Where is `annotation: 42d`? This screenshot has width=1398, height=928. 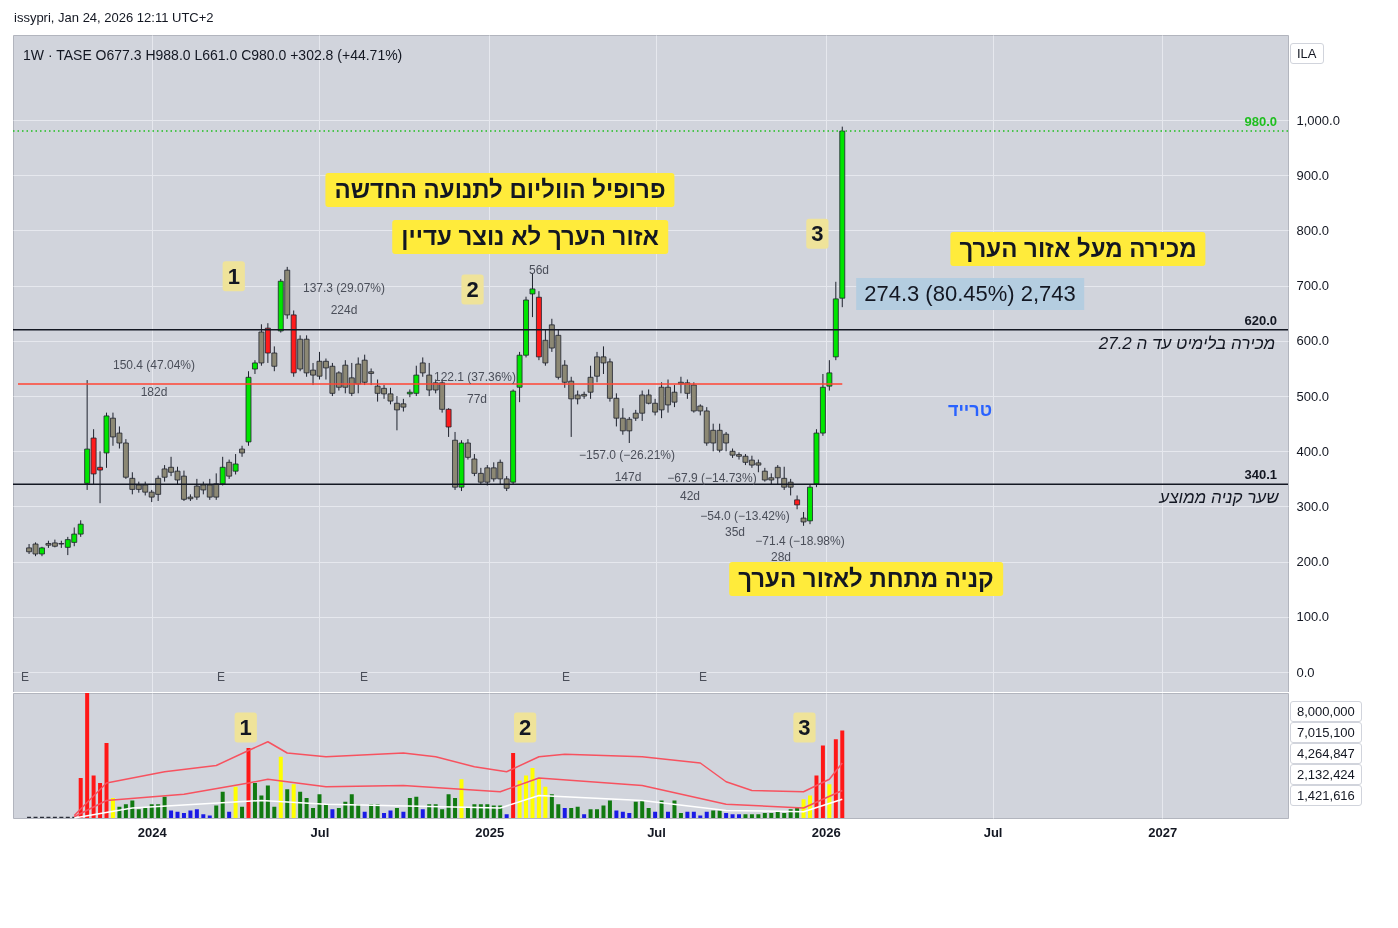 annotation: 42d is located at coordinates (690, 496).